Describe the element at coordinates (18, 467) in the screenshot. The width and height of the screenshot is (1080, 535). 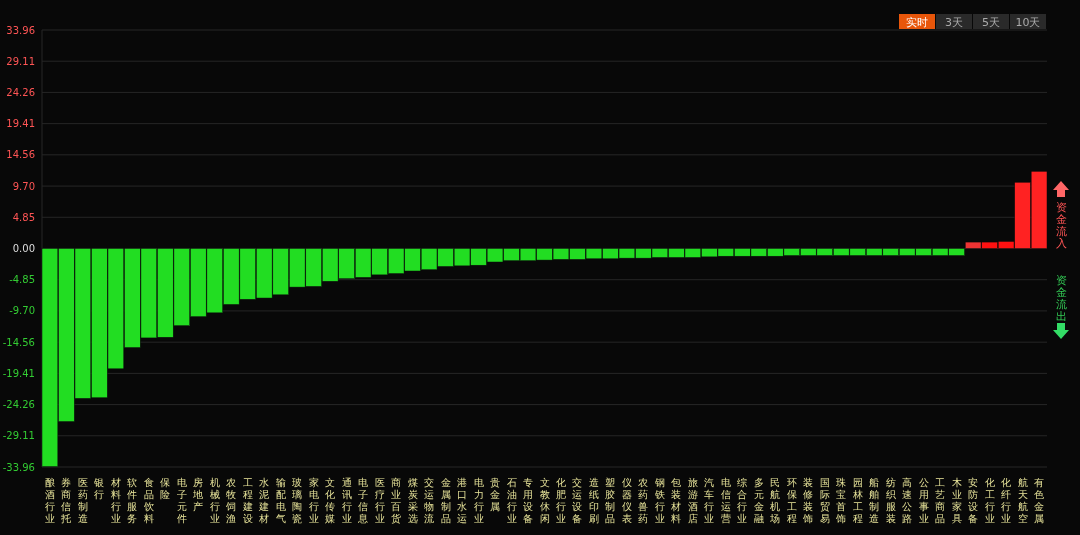
I see `y-tick-label: -33.96` at that location.